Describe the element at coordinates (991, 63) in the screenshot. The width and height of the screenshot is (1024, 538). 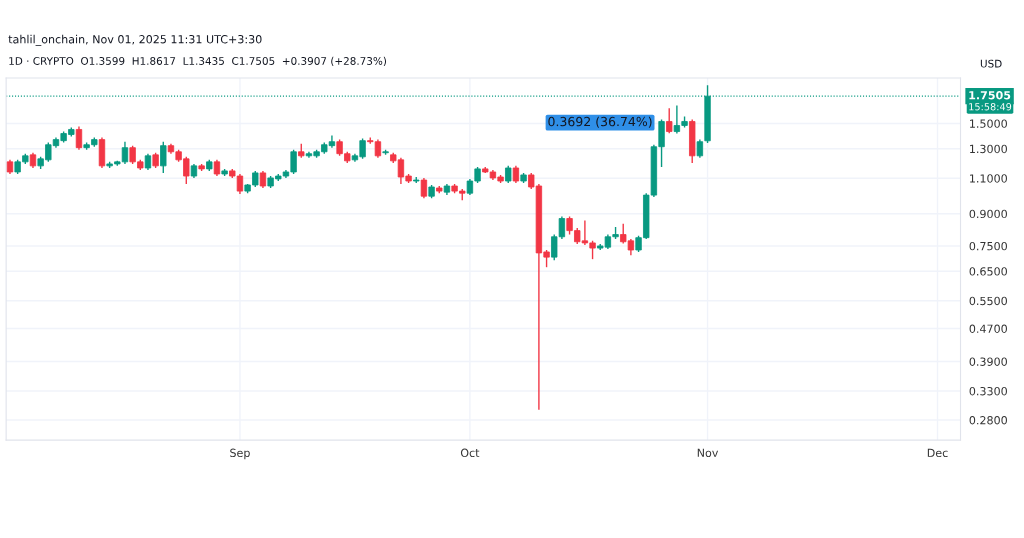
I see `text: USD` at that location.